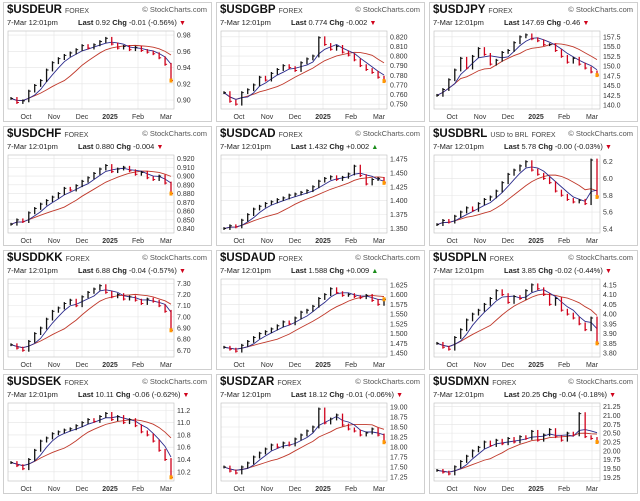  I want to click on y-tick-label: 5.6, so click(608, 213).